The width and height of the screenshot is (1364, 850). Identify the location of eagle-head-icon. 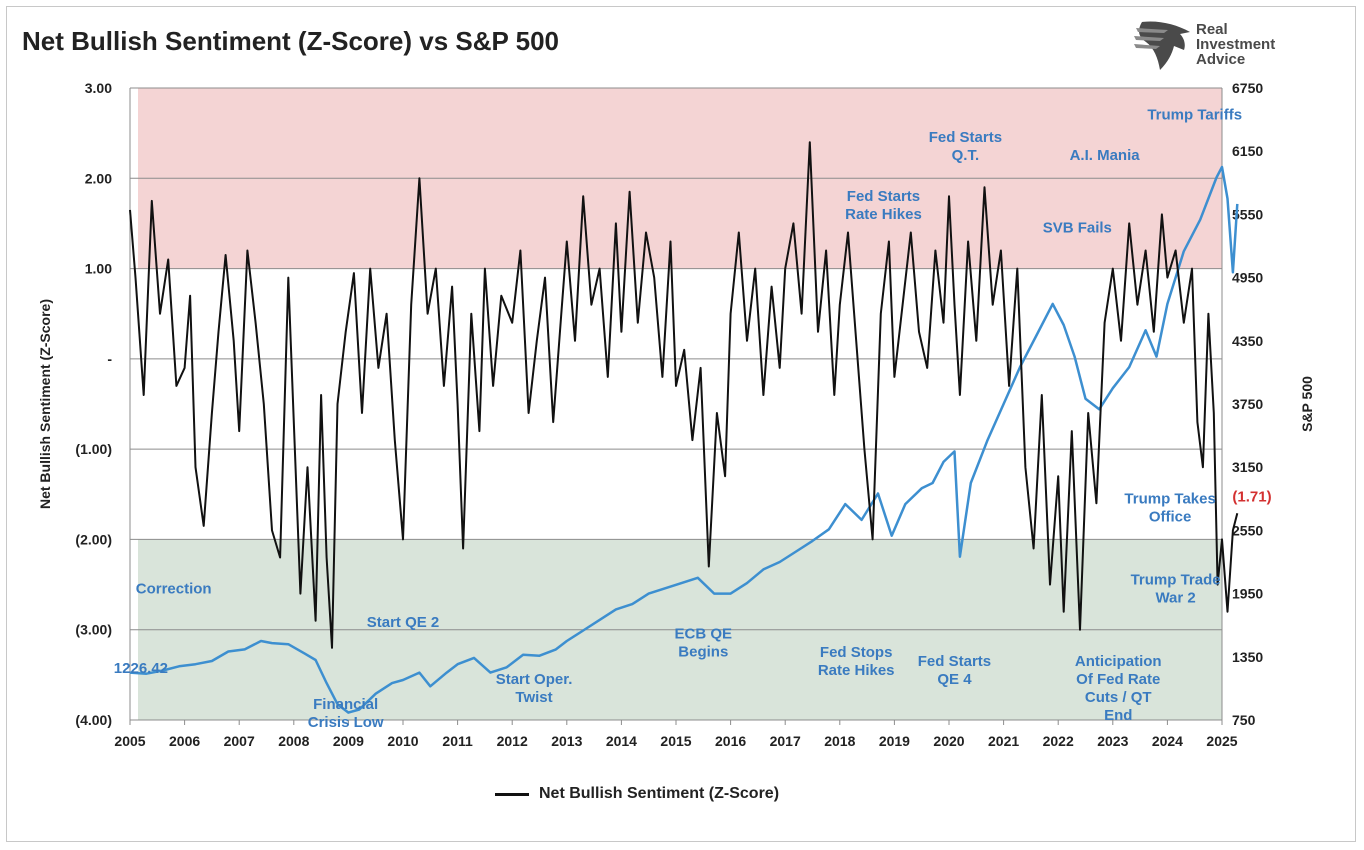
(1162, 45).